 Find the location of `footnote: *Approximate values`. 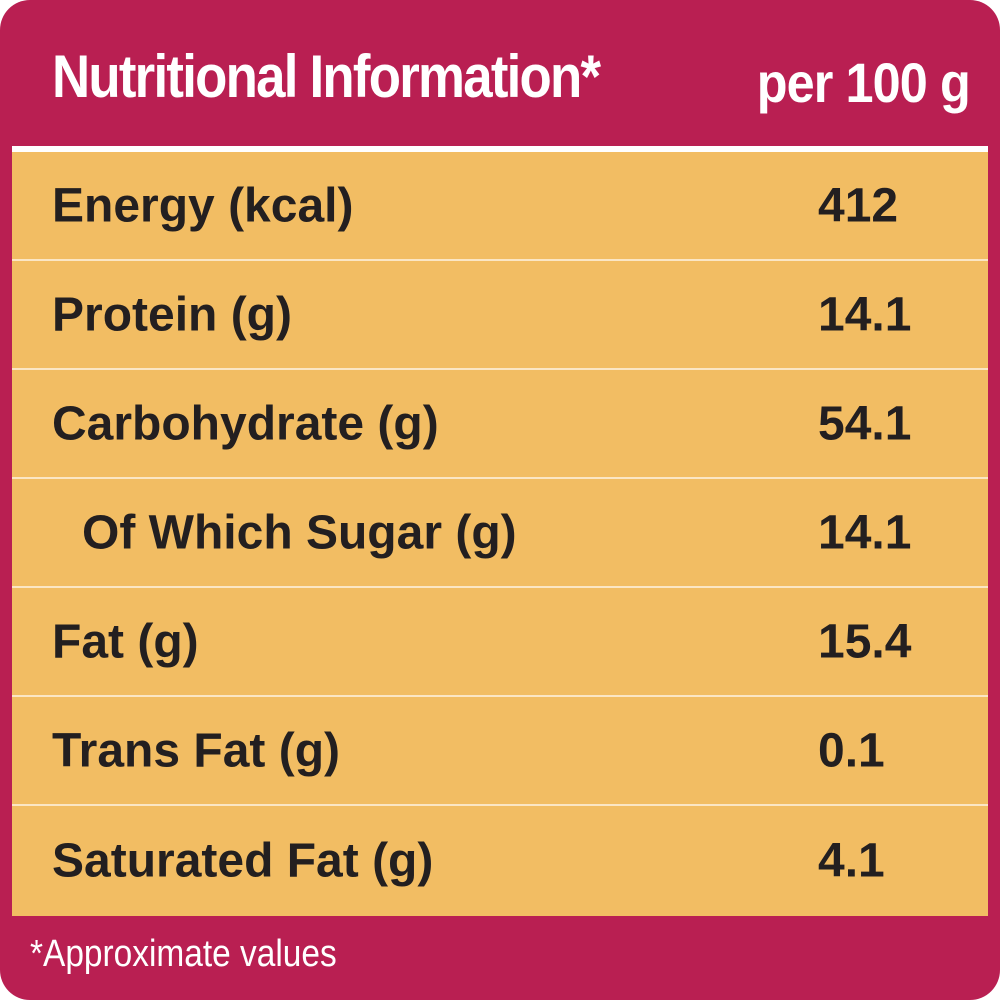

footnote: *Approximate values is located at coordinates (183, 954).